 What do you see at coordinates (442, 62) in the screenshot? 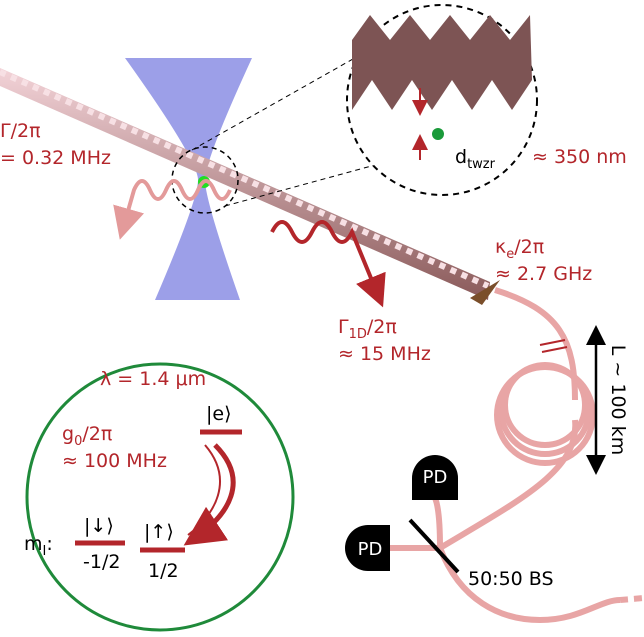
I see `zoom-waveguide` at bounding box center [442, 62].